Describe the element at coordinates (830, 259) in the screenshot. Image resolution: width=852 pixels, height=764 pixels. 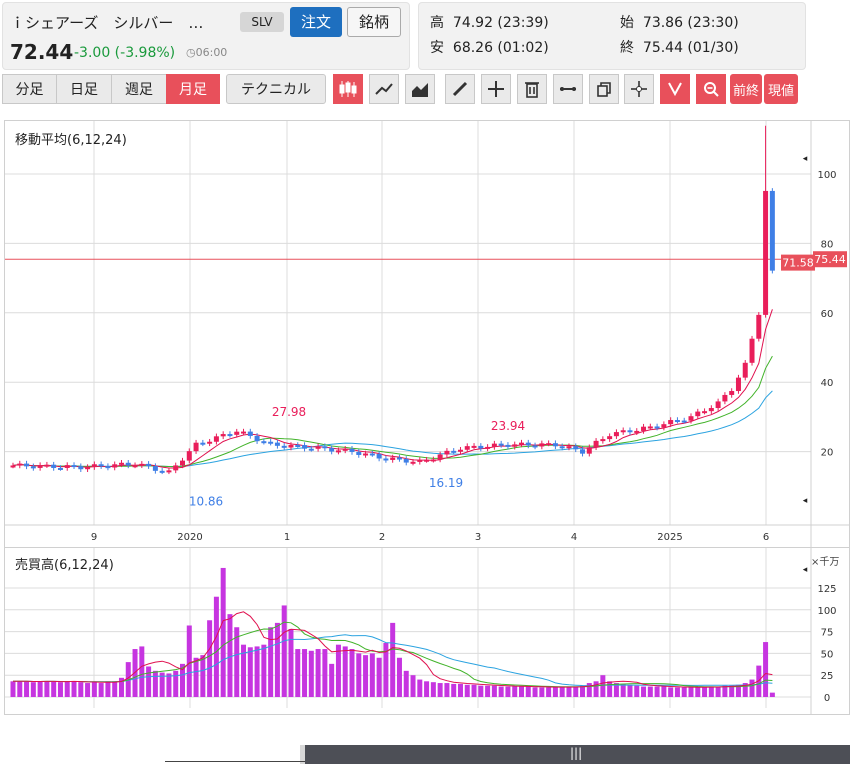
I see `prev-close-label: 75.44` at that location.